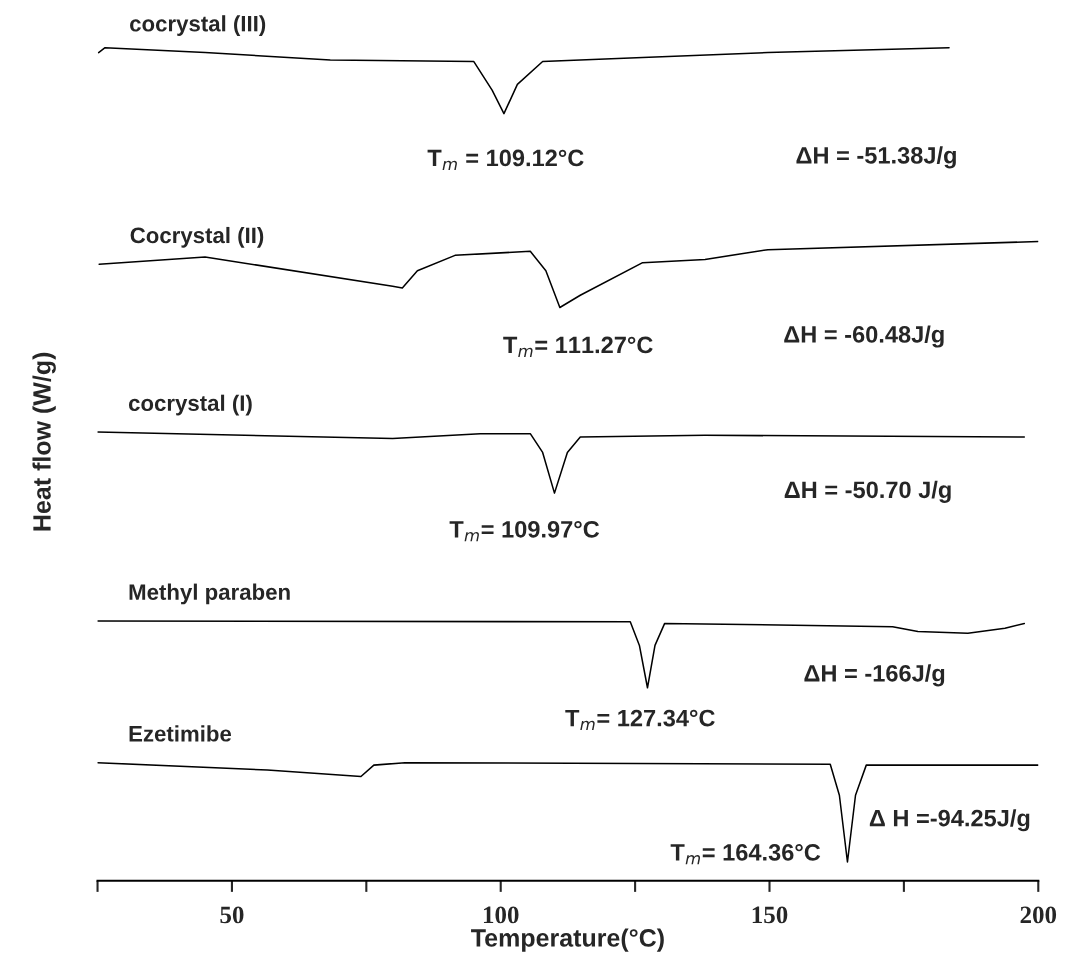  Describe the element at coordinates (197, 237) in the screenshot. I see `series-label: Cocrystal (II)` at that location.